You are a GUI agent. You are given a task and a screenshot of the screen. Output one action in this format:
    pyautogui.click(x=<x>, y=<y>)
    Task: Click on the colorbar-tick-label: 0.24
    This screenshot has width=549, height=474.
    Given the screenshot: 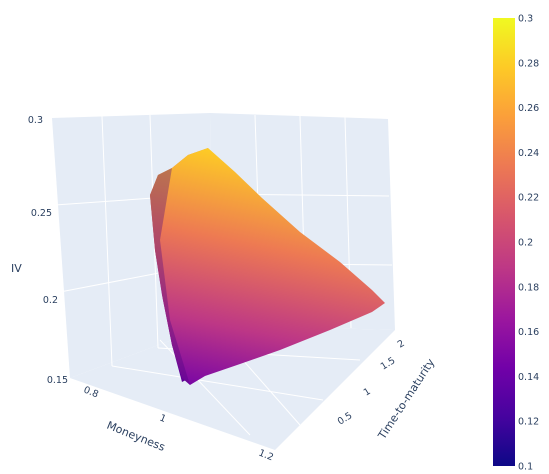 What is the action you would take?
    pyautogui.click(x=528, y=153)
    